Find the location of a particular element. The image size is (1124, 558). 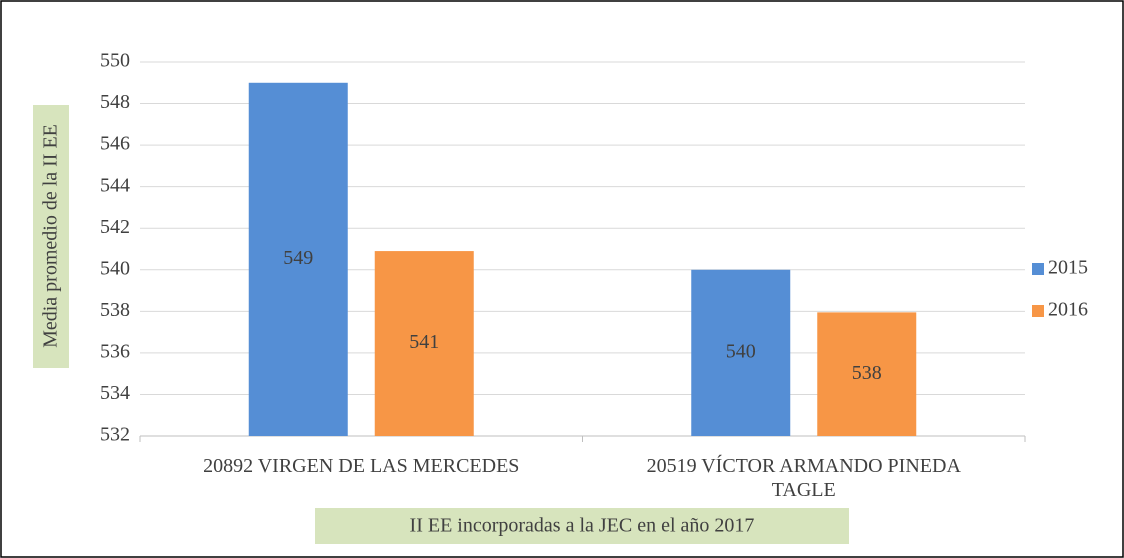

data-label: 541 is located at coordinates (424, 342).